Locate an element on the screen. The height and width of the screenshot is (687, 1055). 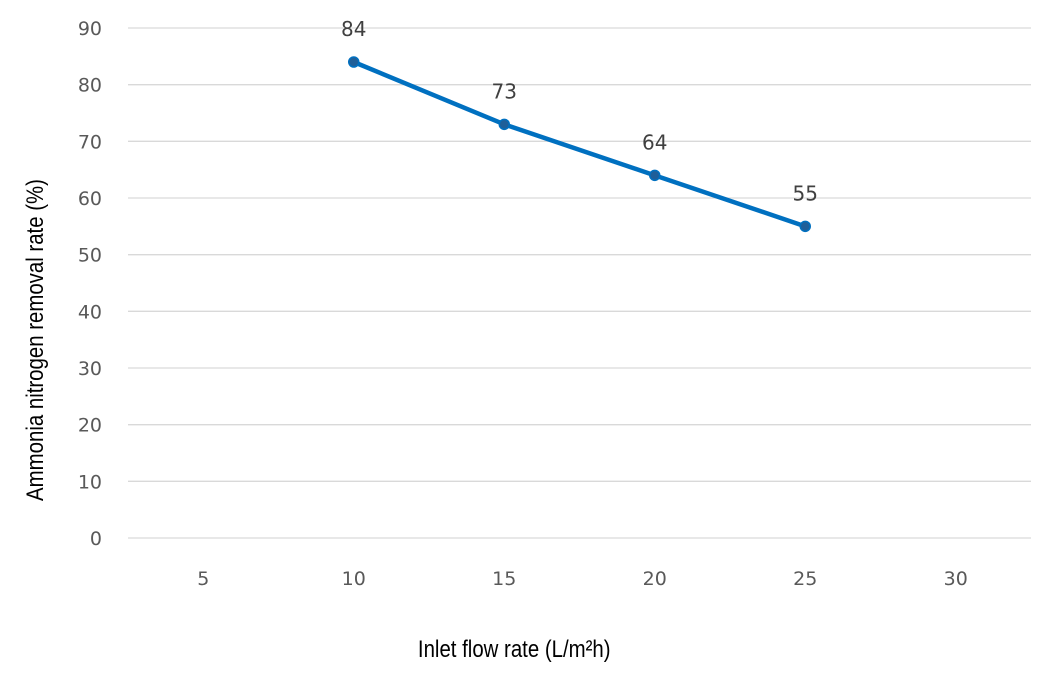
x-tick-label: 15 is located at coordinates (504, 579).